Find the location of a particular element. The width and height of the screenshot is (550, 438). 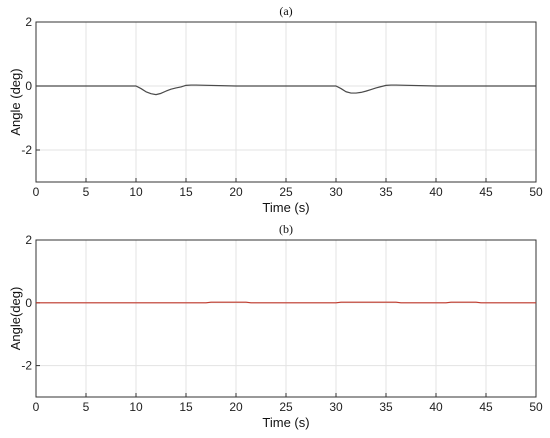

panel-a-y-axis-label: Angle (deg) is located at coordinates (15, 101).